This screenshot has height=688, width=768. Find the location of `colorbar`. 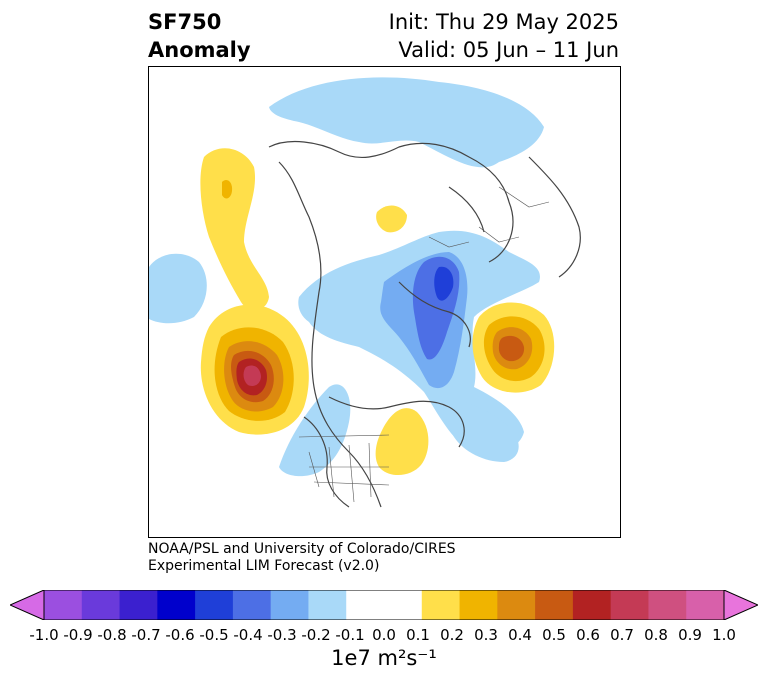

colorbar is located at coordinates (384, 605).